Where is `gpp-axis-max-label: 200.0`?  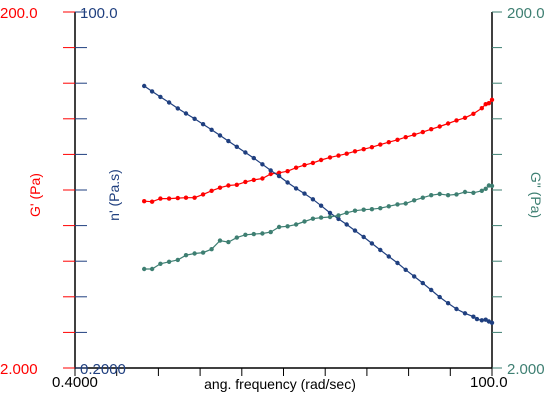 gpp-axis-max-label: 200.0 is located at coordinates (526, 13).